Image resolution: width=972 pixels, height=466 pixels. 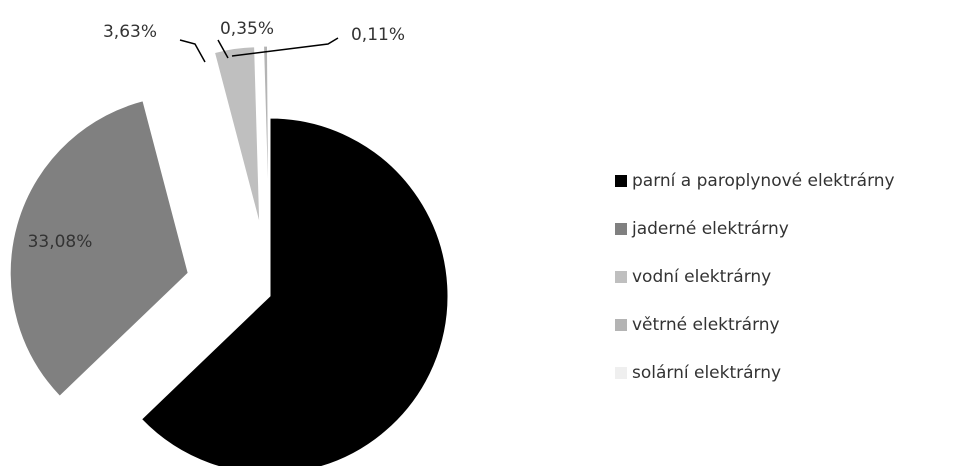 What do you see at coordinates (763, 181) in the screenshot?
I see `legend-label: parní a paroplynové elektrárny` at bounding box center [763, 181].